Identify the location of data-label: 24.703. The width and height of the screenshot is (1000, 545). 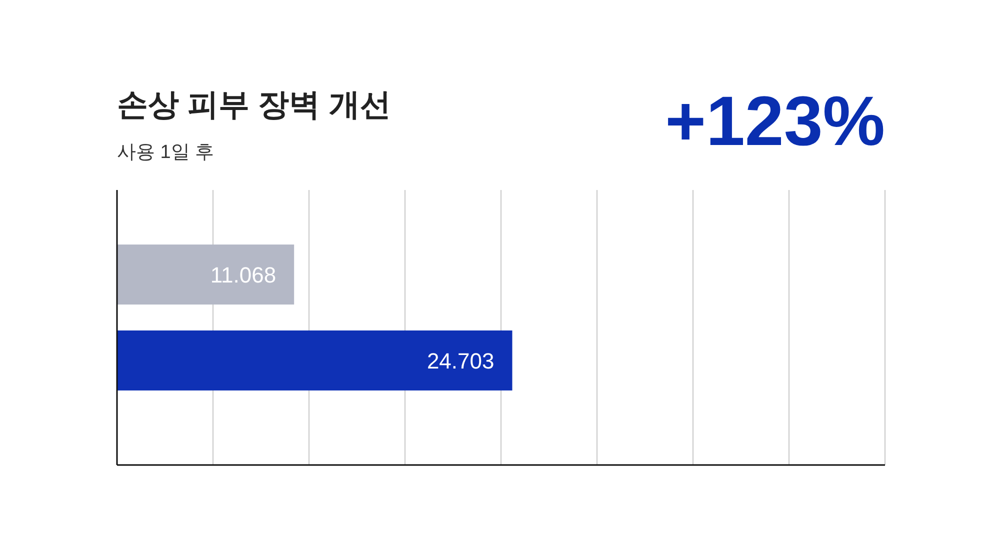
(460, 361).